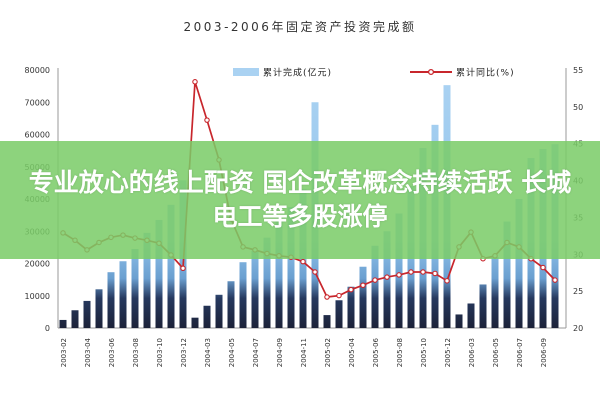  Describe the element at coordinates (496, 352) in the screenshot. I see `x-tick-label: 2006-05` at that location.